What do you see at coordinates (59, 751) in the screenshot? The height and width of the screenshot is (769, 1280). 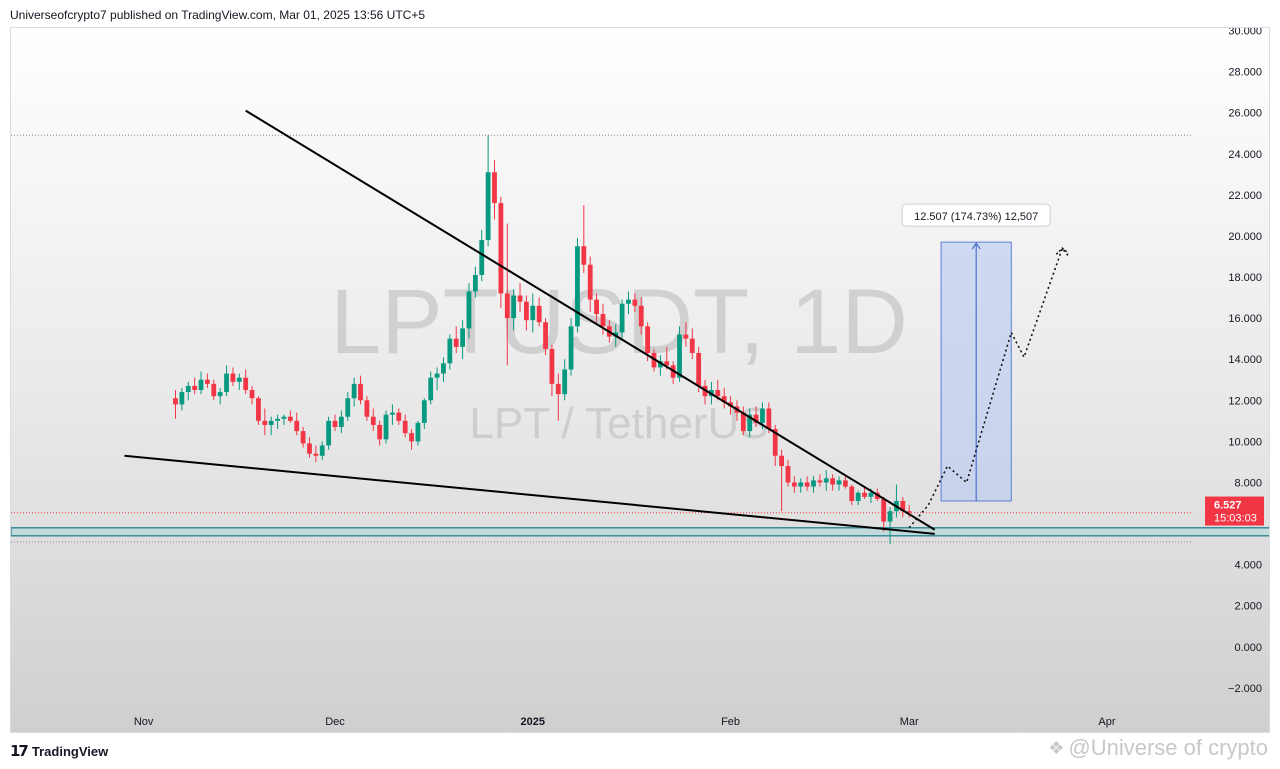 I see `tradingview-logo: 17 TradingView` at bounding box center [59, 751].